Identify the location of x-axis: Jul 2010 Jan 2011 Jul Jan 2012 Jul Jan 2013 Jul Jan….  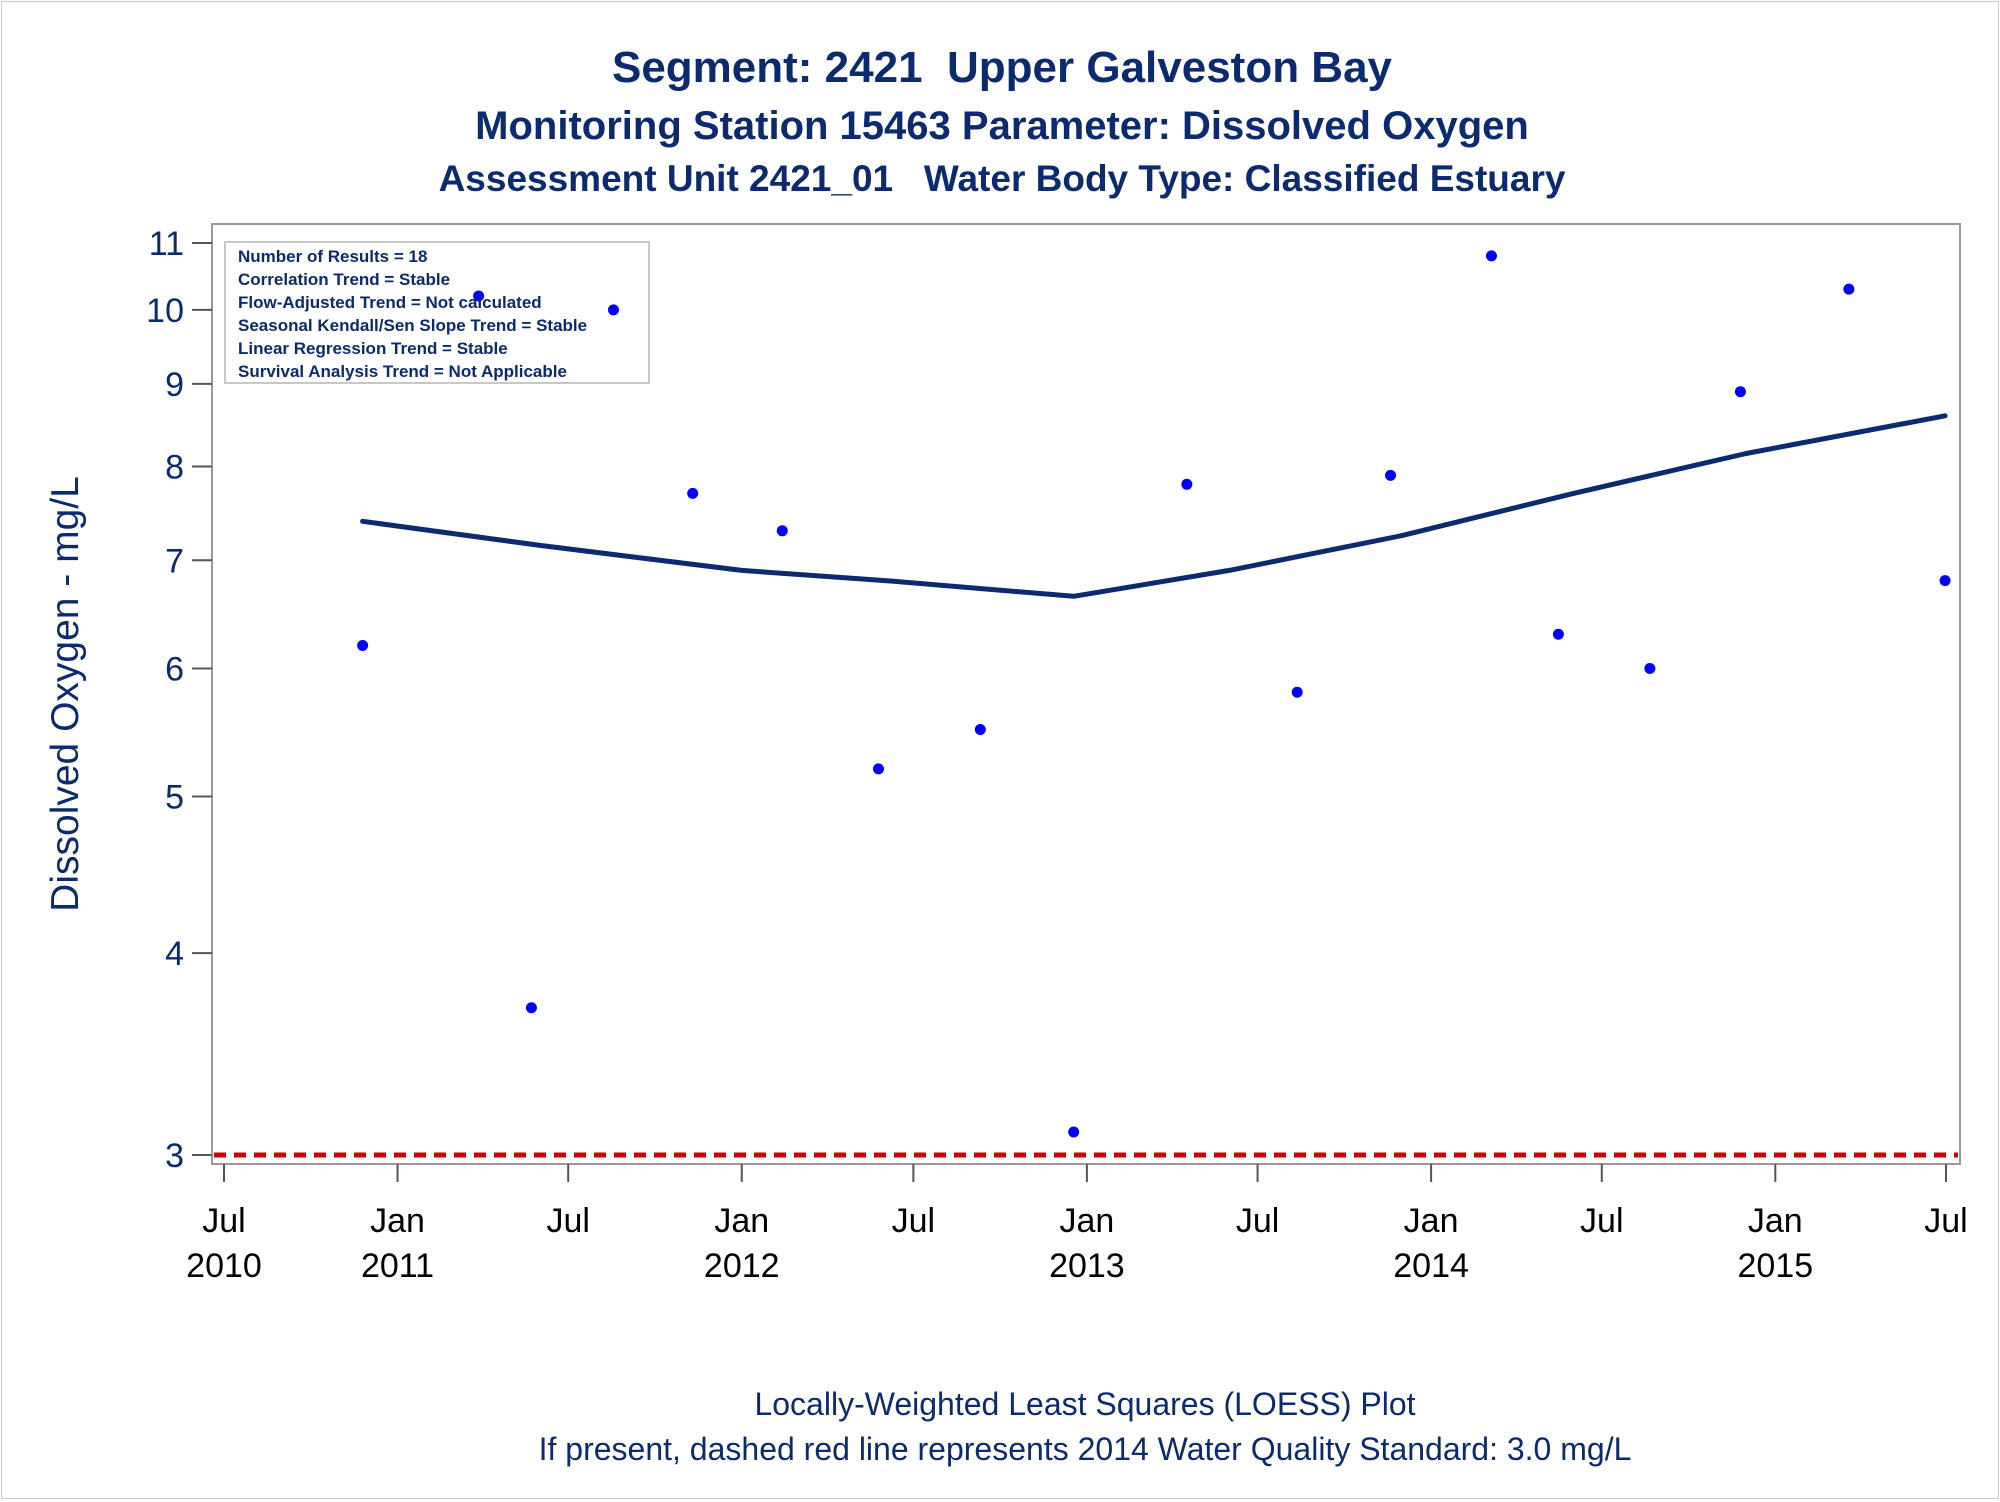
(1077, 1224).